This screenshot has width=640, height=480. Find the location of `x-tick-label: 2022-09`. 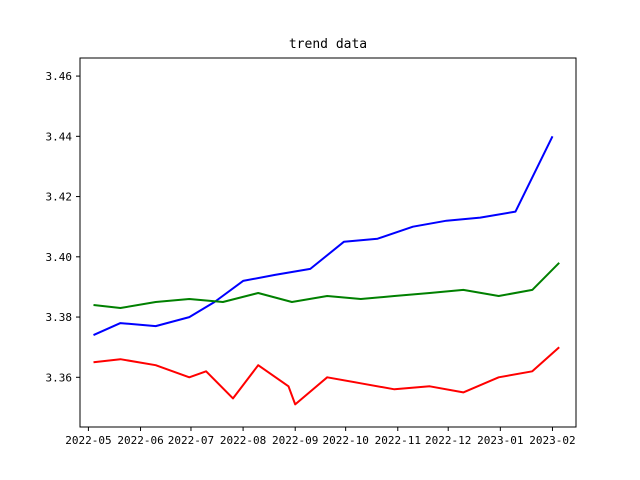

x-tick-label: 2022-09 is located at coordinates (295, 440).